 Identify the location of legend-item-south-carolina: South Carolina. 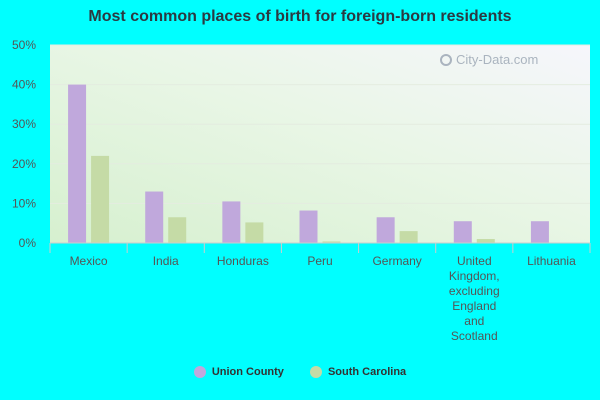
(358, 372).